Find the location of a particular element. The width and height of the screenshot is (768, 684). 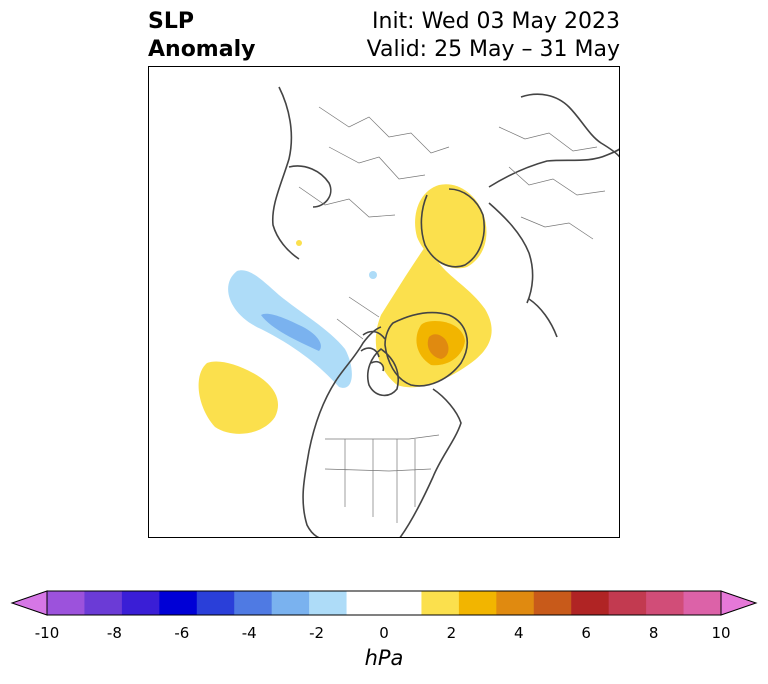

colorbar-tick-label: -10 is located at coordinates (47, 633).